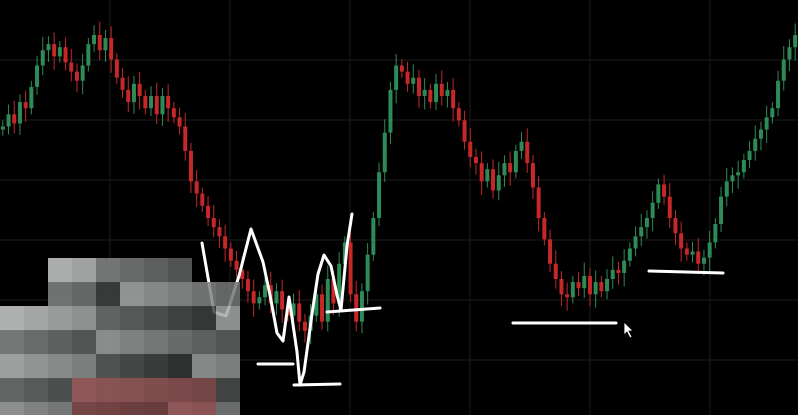 The image size is (798, 415). What do you see at coordinates (353, 310) in the screenshot?
I see `w-pattern-neckline` at bounding box center [353, 310].